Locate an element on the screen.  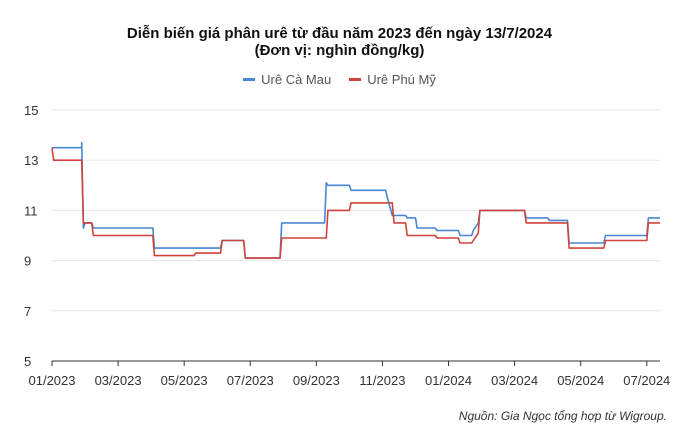
y-tick-label: 13 is located at coordinates (31, 160).